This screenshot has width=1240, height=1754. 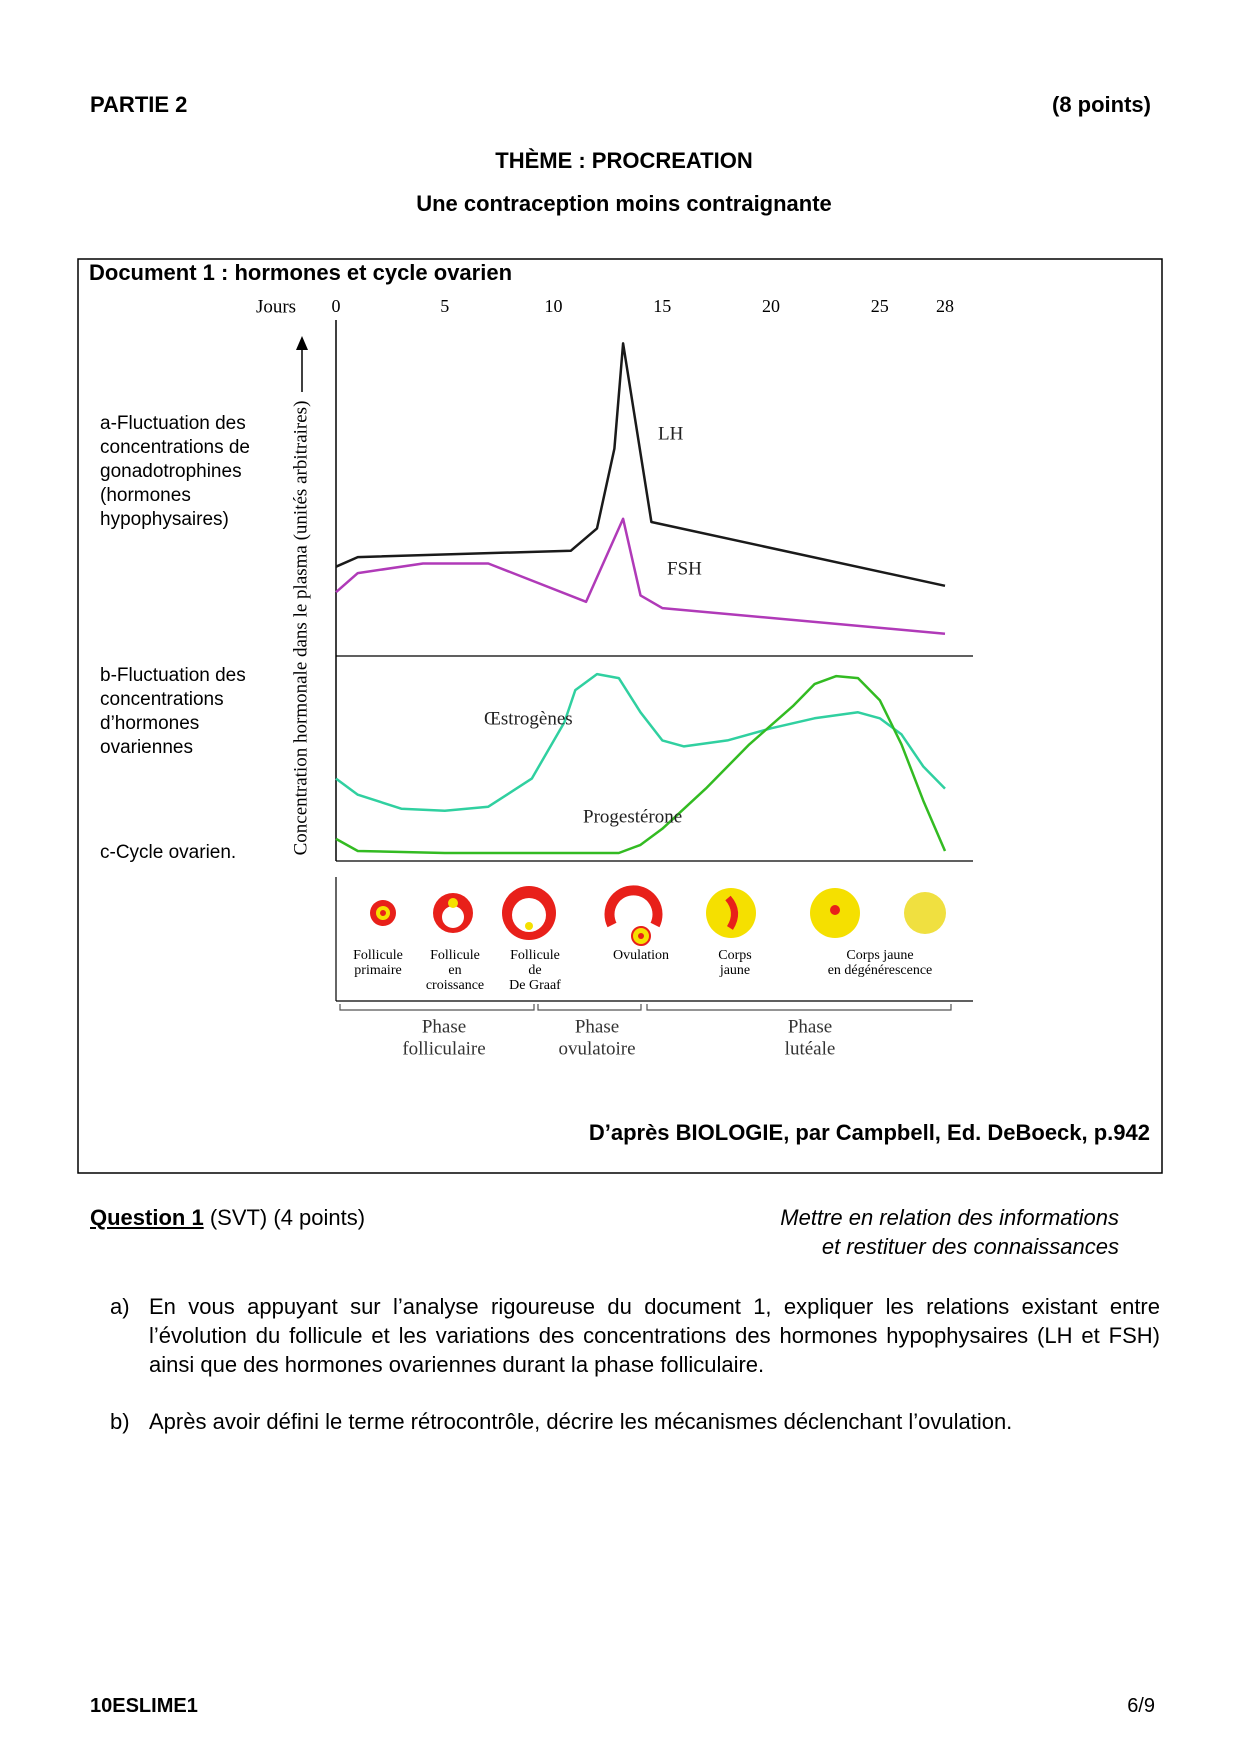 I want to click on x-tick-label: 5, so click(x=444, y=306).